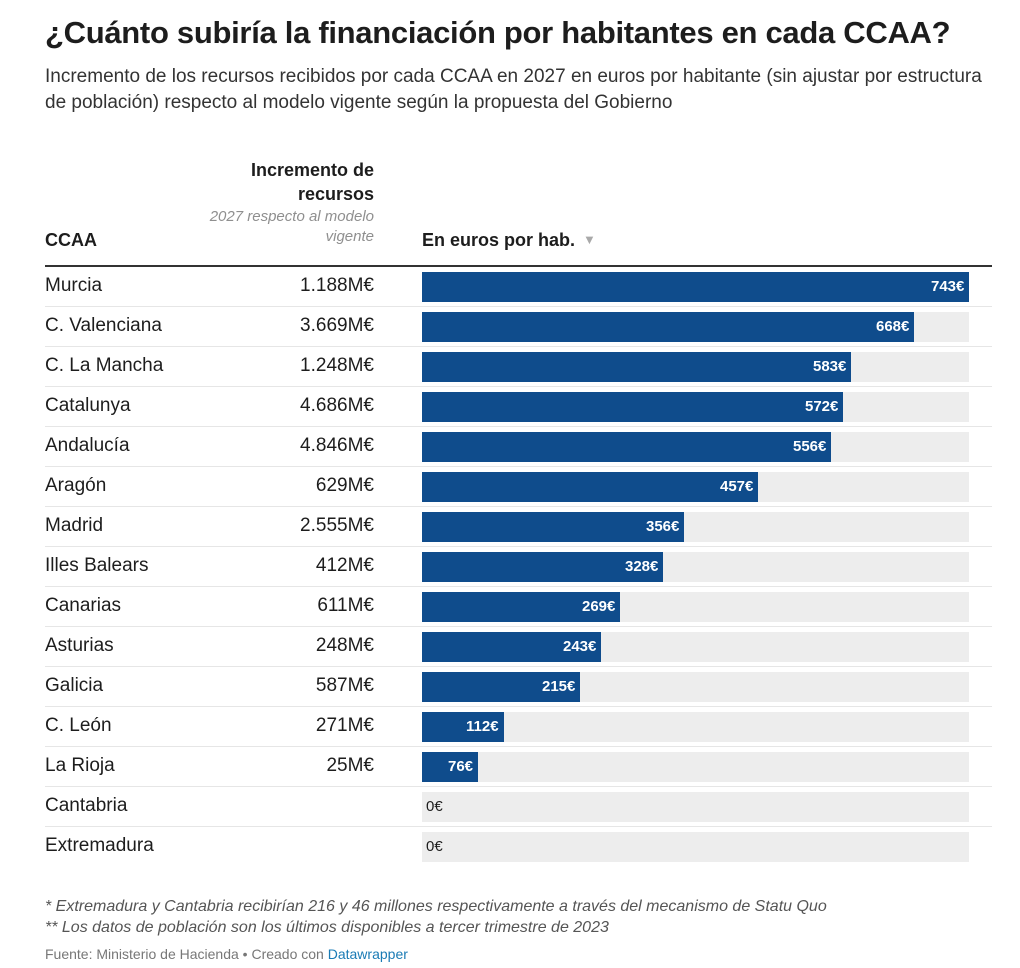  What do you see at coordinates (642, 566) in the screenshot?
I see `bar-value-label: 328€` at bounding box center [642, 566].